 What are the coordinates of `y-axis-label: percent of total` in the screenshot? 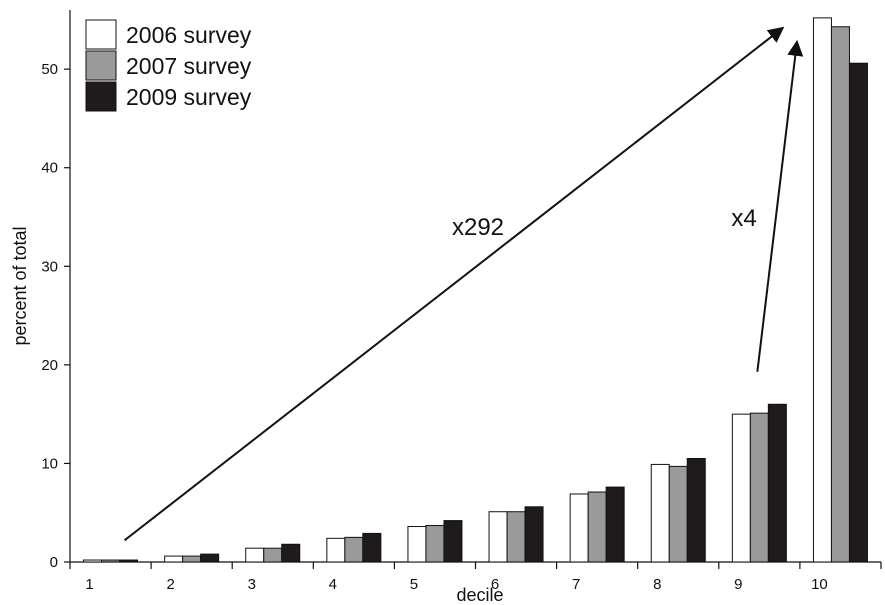 It's located at (20, 285).